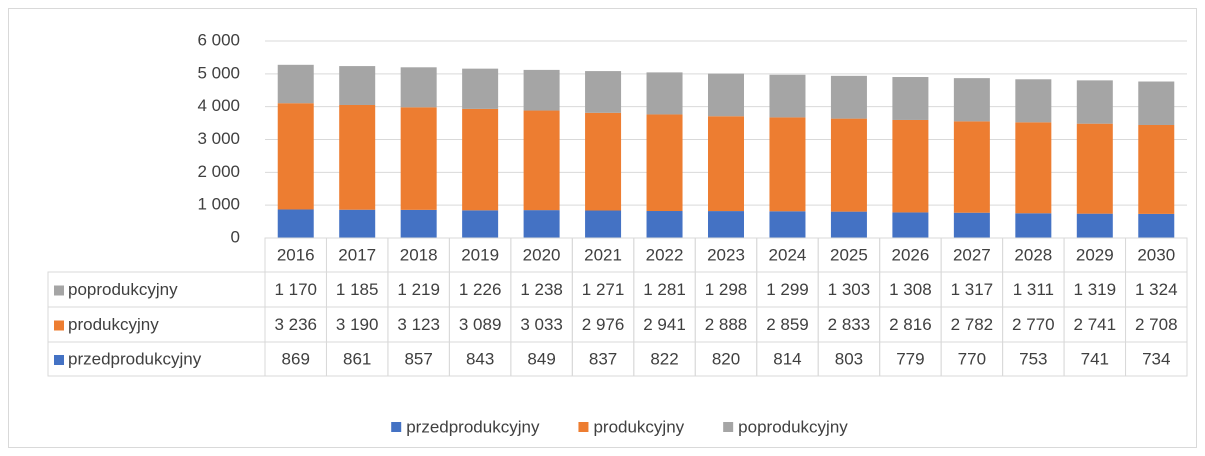  I want to click on data-label: 1 219, so click(418, 289).